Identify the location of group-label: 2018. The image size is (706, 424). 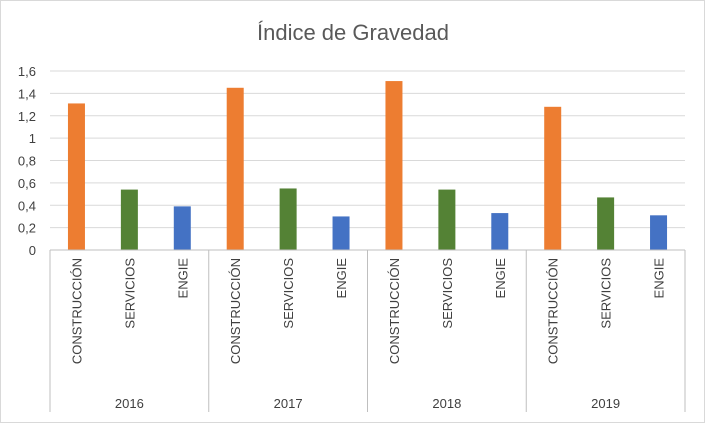
(446, 403).